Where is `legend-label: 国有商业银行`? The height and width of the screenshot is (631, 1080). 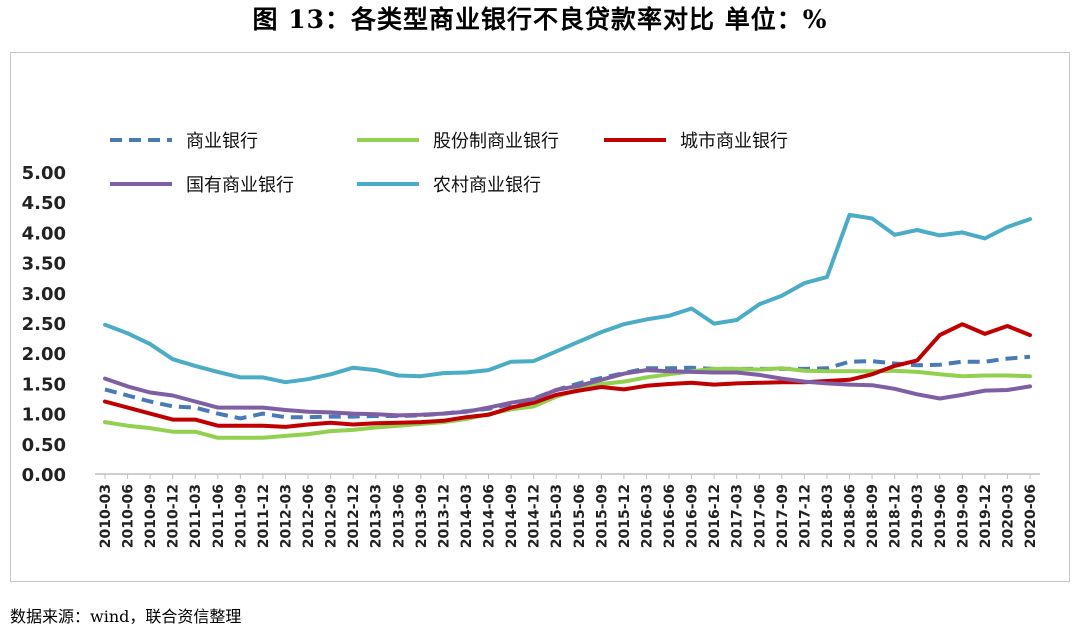
legend-label: 国有商业银行 is located at coordinates (240, 185).